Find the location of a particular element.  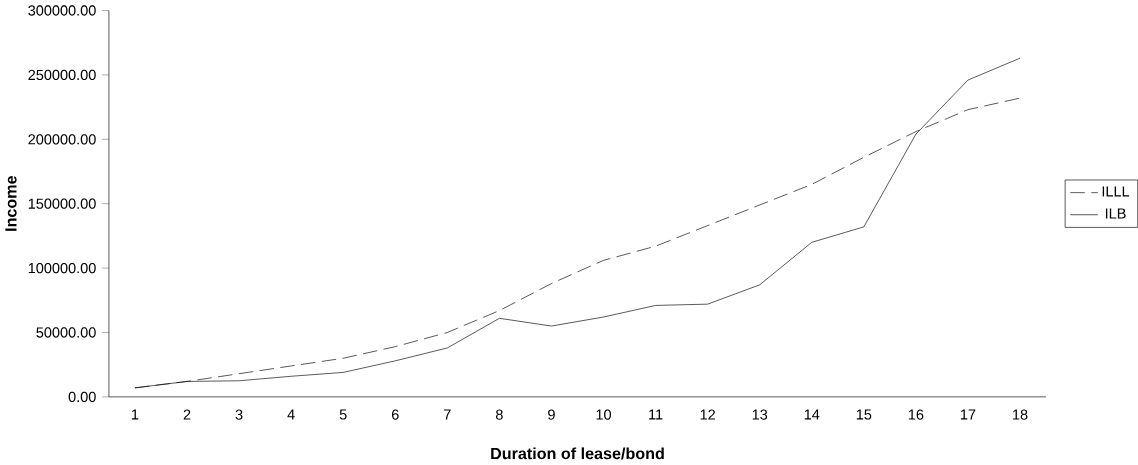

x-axis-title: Duration of lease/bond is located at coordinates (577, 453).